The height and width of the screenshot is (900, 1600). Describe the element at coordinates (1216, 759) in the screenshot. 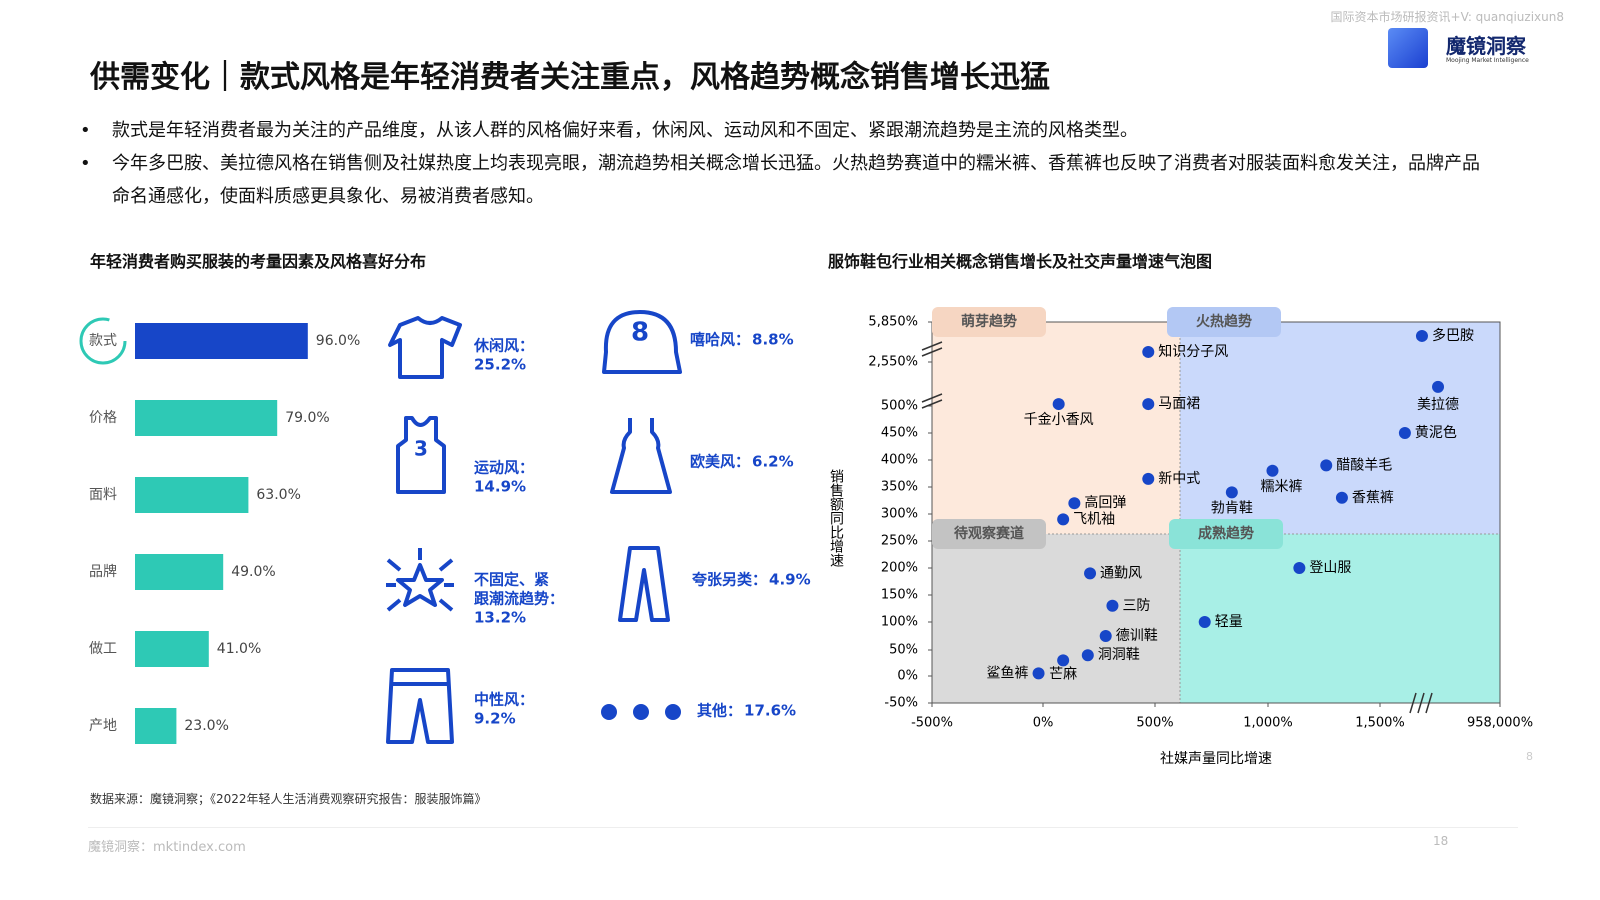

I see `x-axis-label: 社媒声量同比增速` at that location.